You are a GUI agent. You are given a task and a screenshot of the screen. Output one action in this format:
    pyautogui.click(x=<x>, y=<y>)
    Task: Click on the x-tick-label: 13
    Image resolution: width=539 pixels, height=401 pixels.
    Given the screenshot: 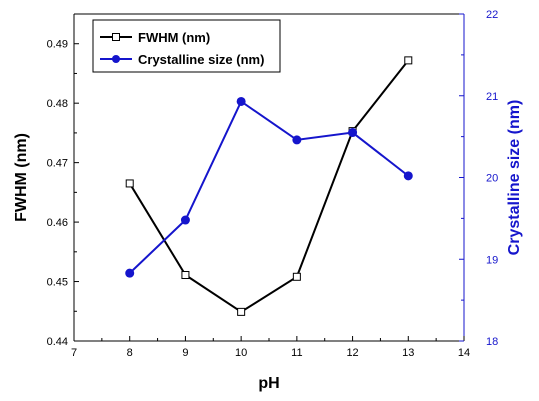 What is the action you would take?
    pyautogui.click(x=408, y=353)
    